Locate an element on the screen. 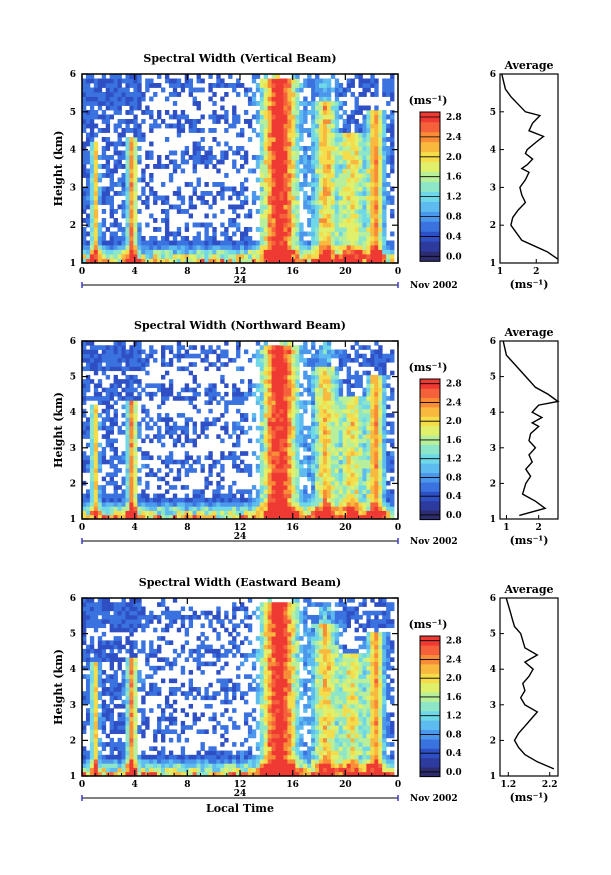  x-tick-label: 20 is located at coordinates (345, 272).